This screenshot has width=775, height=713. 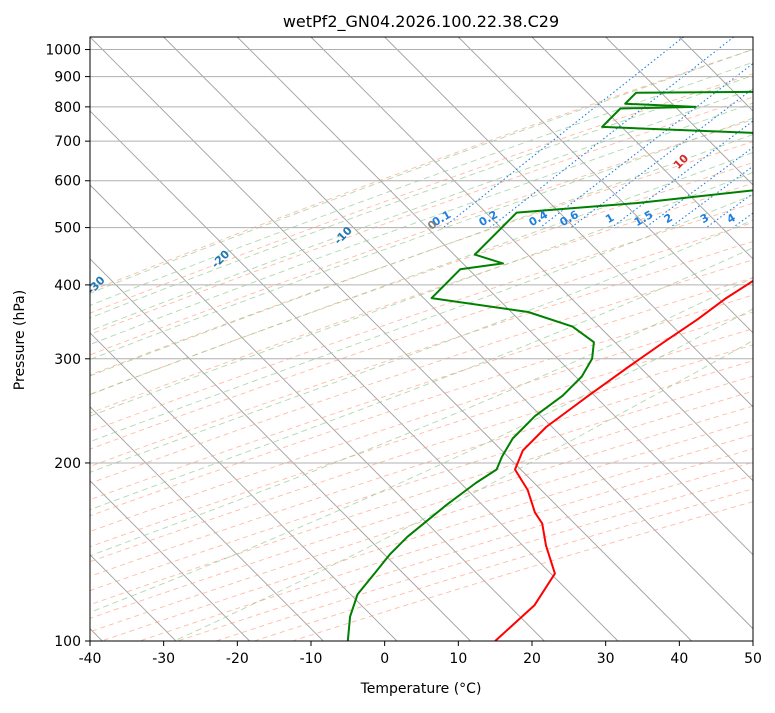 I want to click on x-tick-label: -10, so click(x=311, y=659).